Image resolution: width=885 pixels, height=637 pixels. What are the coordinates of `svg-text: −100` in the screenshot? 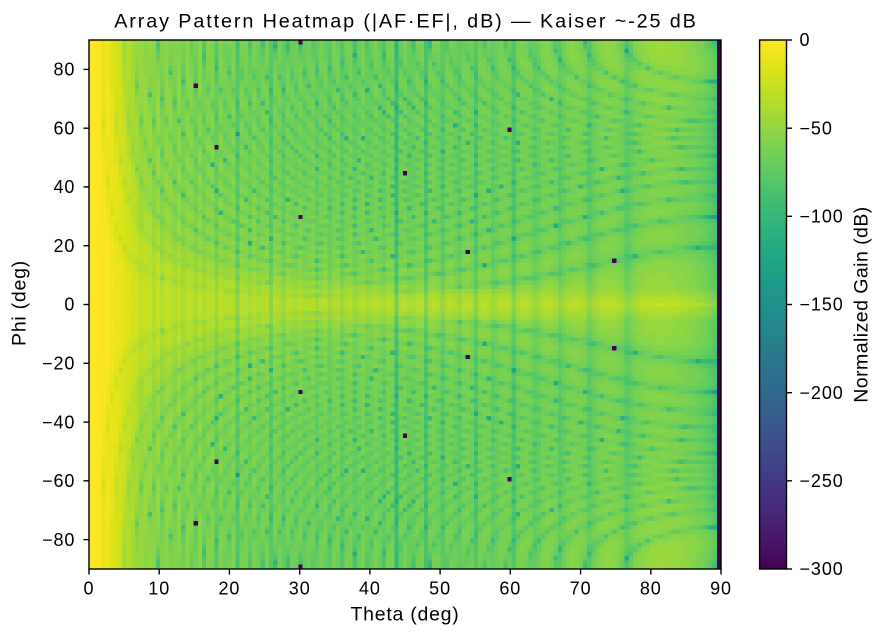 It's located at (822, 217).